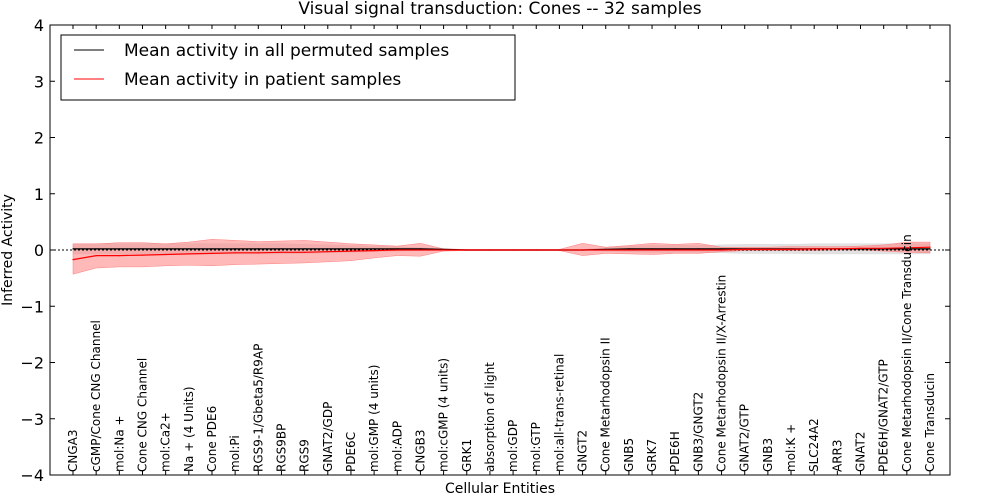  Describe the element at coordinates (305, 455) in the screenshot. I see `x-tick-label: RGS9` at that location.